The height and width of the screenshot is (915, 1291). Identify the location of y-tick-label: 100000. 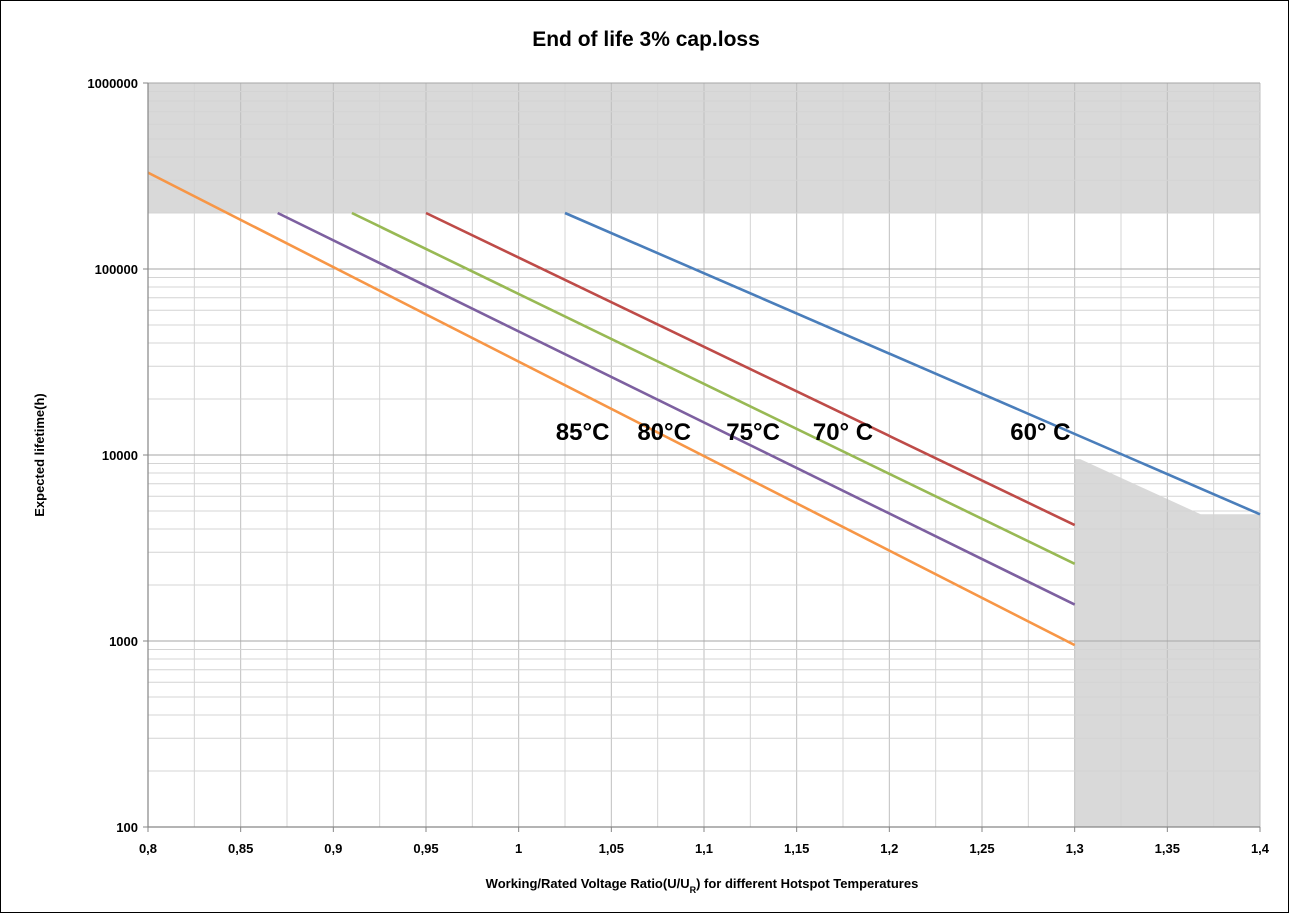
(116, 269).